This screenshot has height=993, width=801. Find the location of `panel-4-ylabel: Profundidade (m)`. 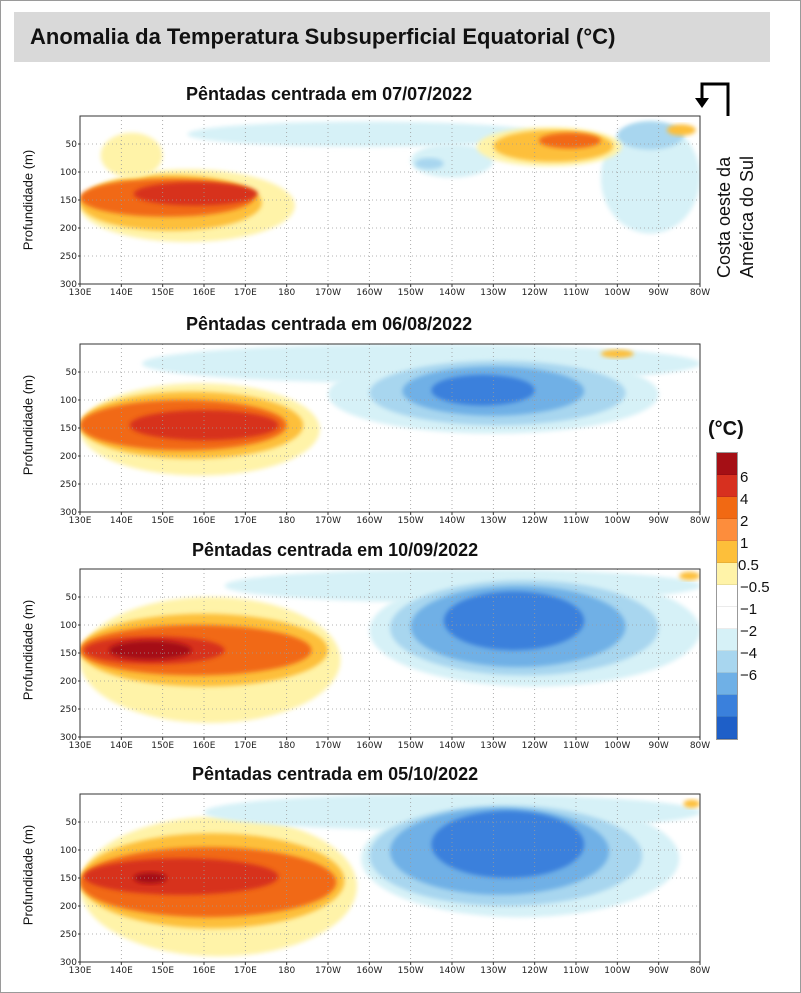

panel-4-ylabel: Profundidade (m) is located at coordinates (28, 875).